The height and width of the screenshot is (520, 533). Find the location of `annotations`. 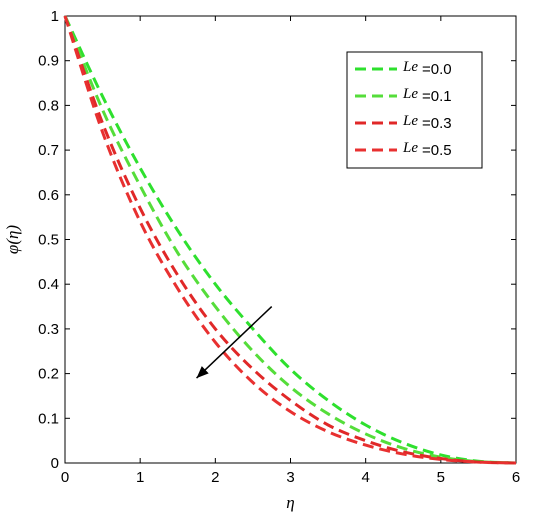

annotations is located at coordinates (234, 342).